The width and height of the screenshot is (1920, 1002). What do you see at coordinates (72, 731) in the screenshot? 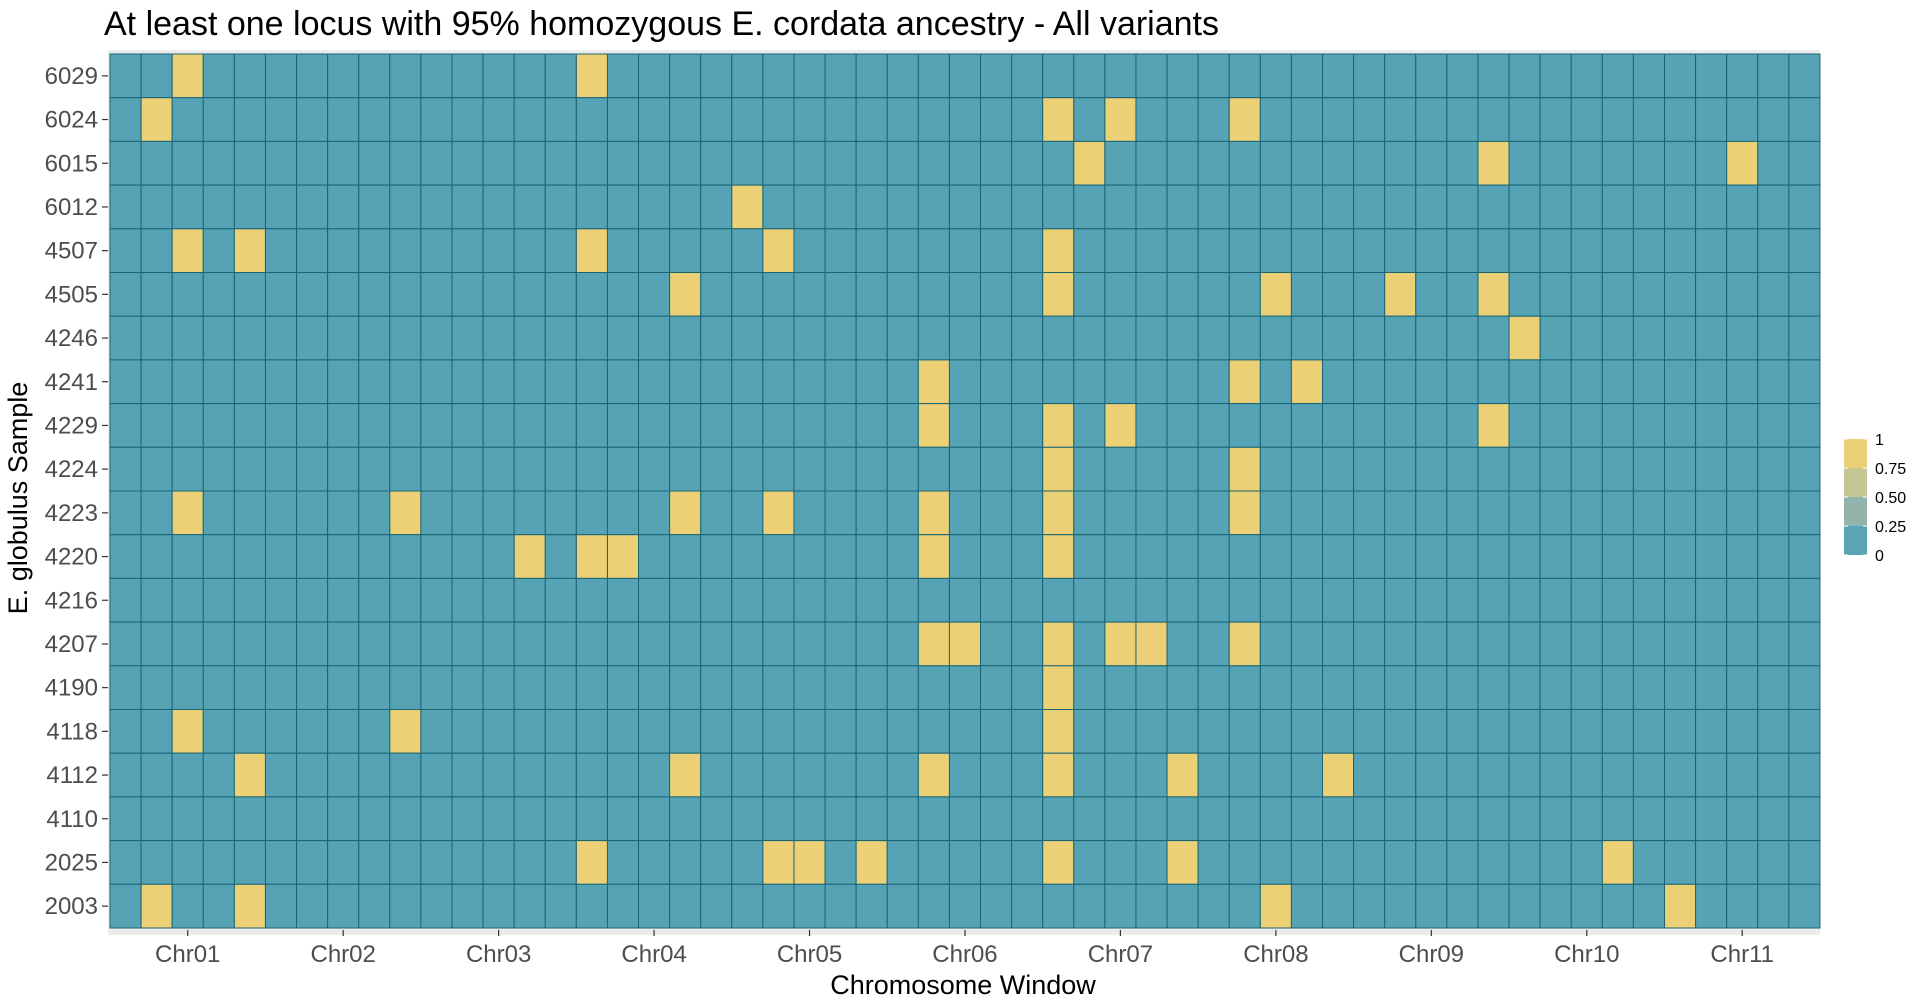
I see `y-tick-label: 4118` at bounding box center [72, 731].